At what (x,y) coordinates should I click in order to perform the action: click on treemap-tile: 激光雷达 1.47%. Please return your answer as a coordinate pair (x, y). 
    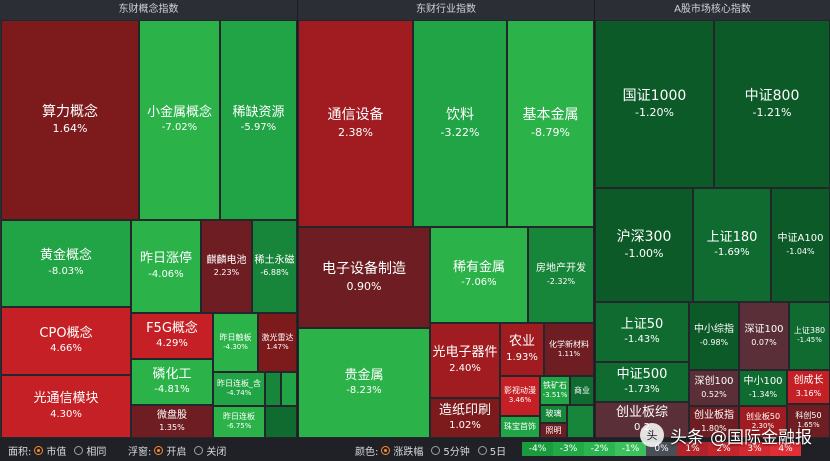
    Looking at the image, I should click on (277, 342).